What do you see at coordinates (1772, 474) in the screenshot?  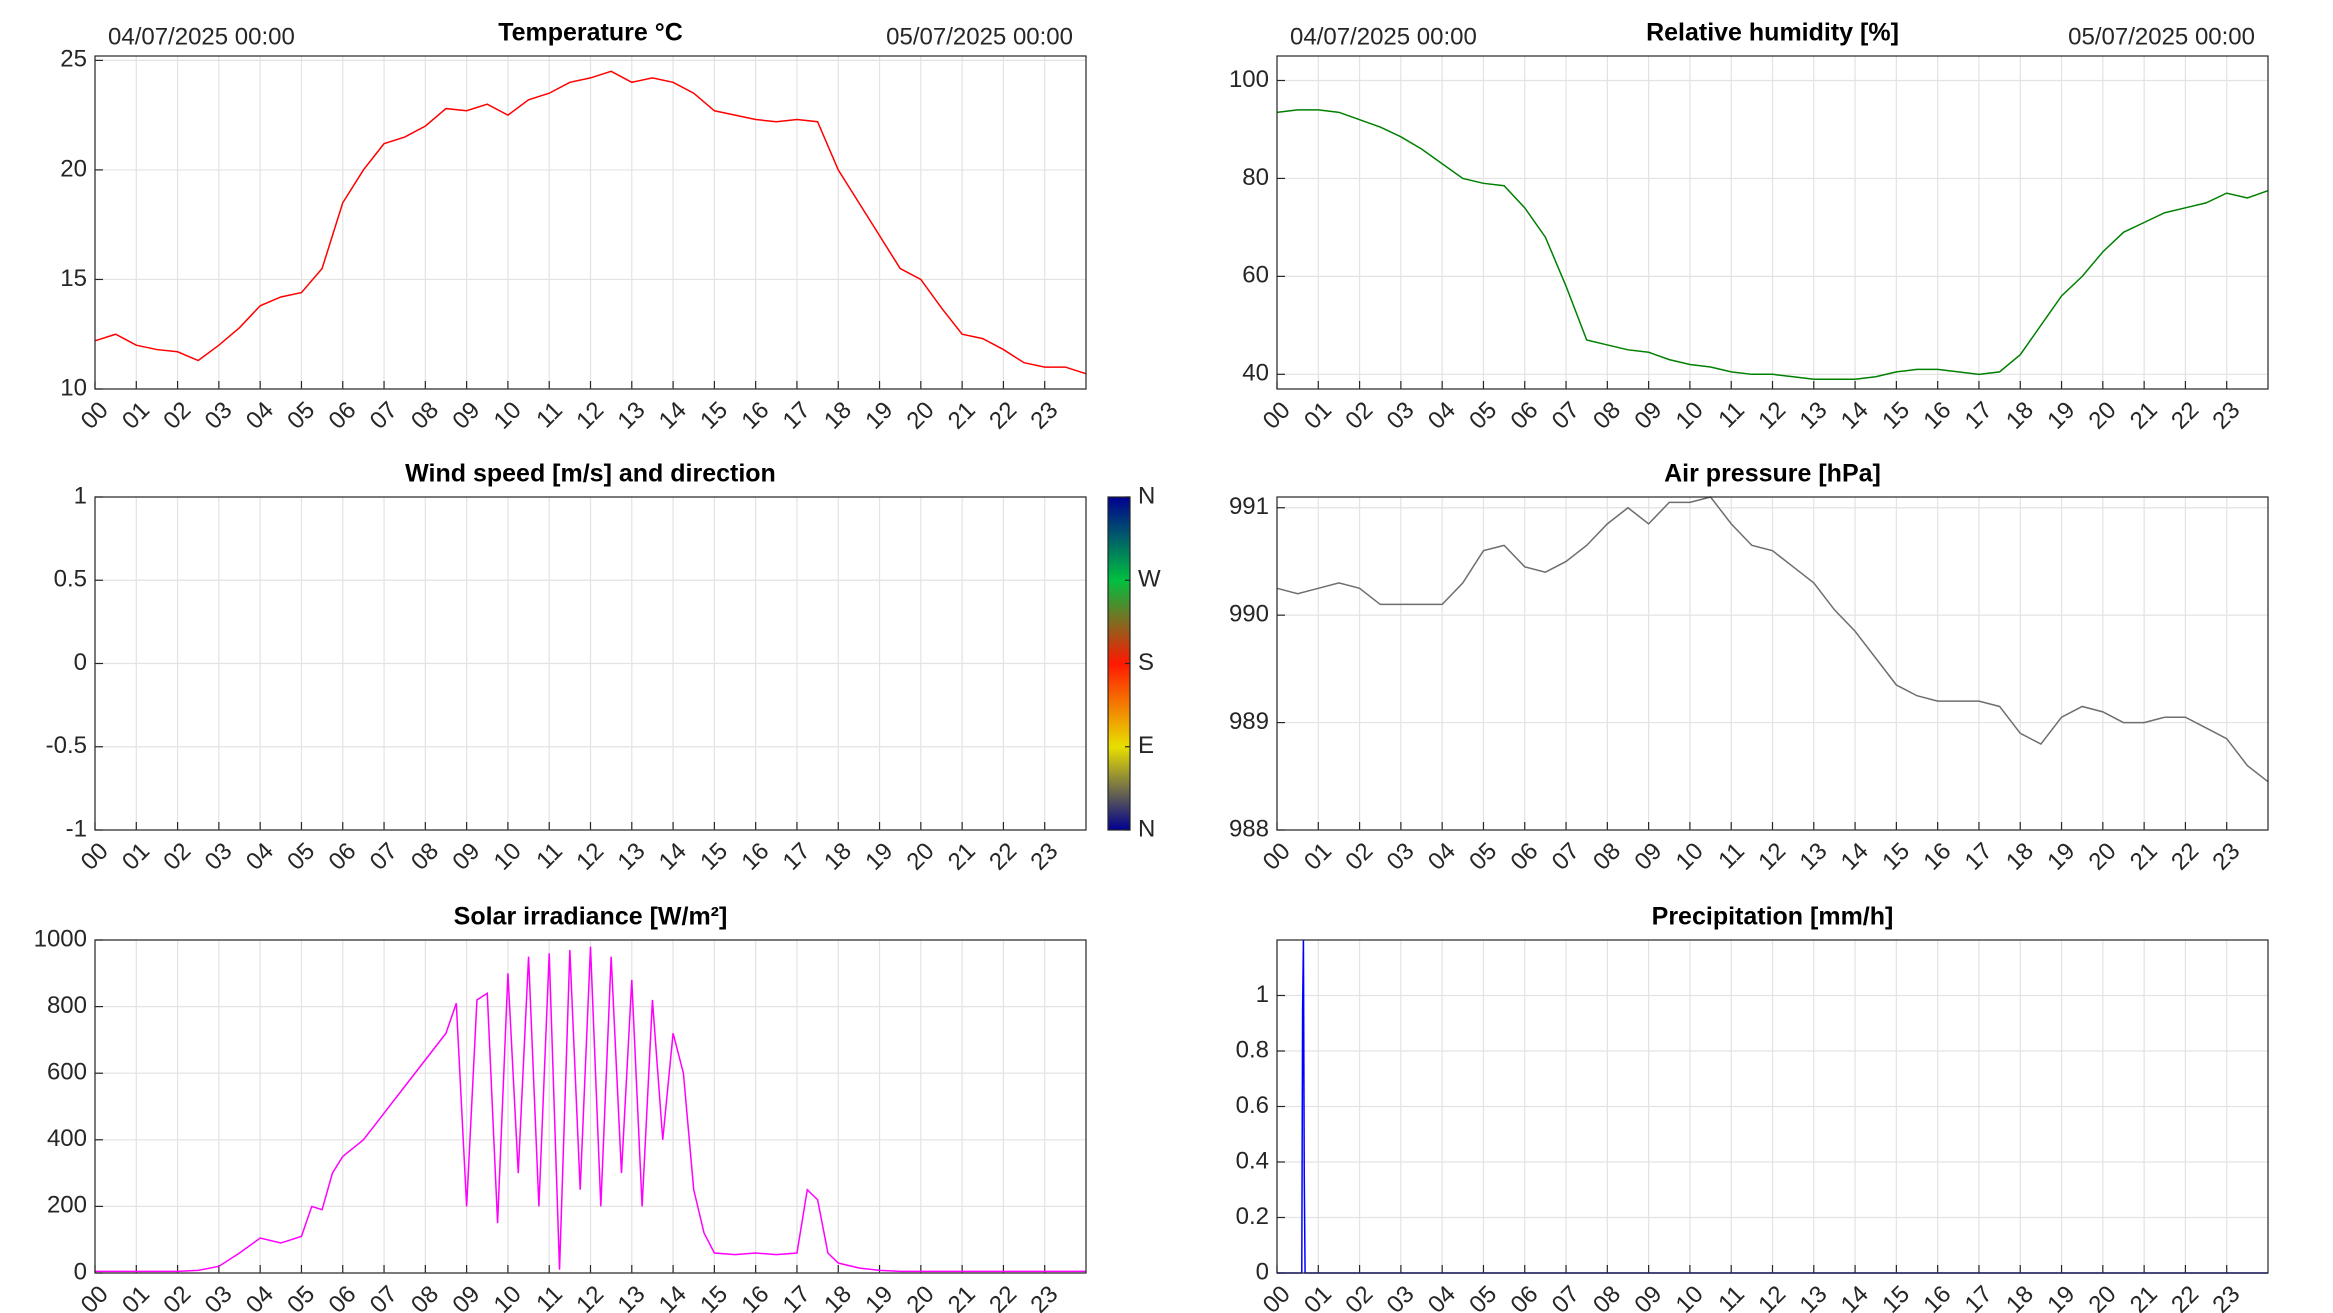 I see `chart-title: Air pressure [hPa]` at bounding box center [1772, 474].